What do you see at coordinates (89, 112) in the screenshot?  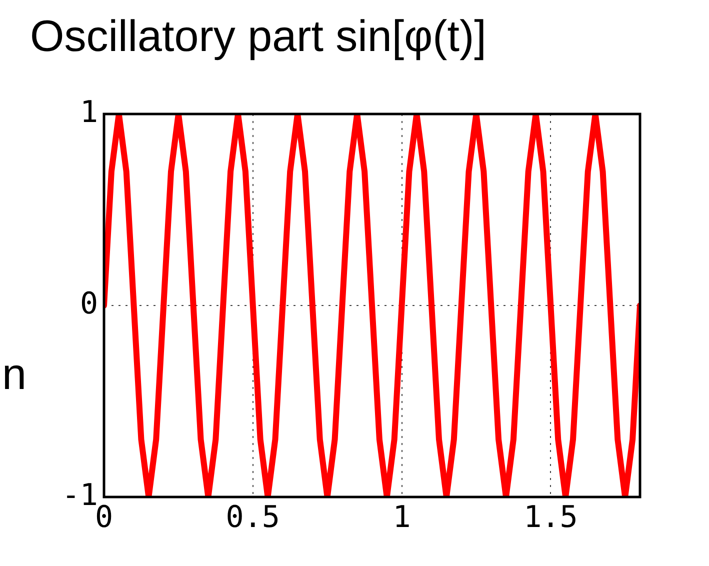 I see `y-tick-label: 1` at bounding box center [89, 112].